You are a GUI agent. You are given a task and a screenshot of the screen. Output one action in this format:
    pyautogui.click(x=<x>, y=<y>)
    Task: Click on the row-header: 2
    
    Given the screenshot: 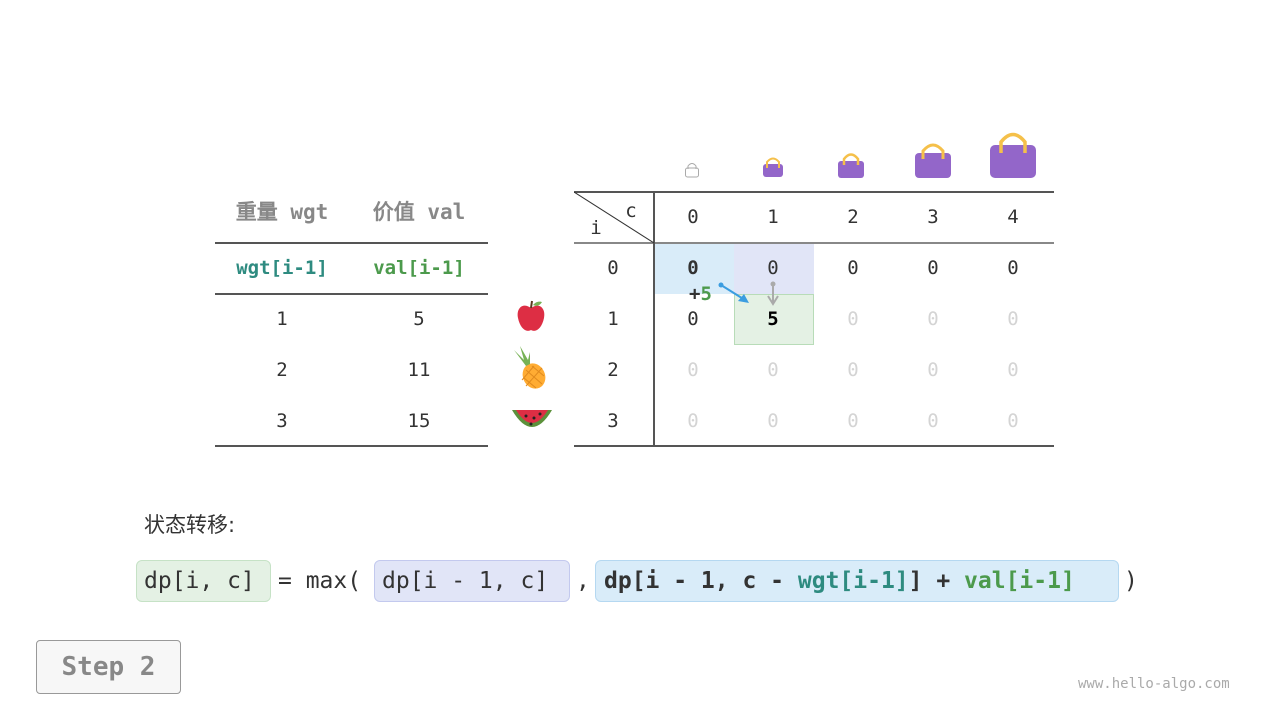 What is the action you would take?
    pyautogui.click(x=613, y=370)
    